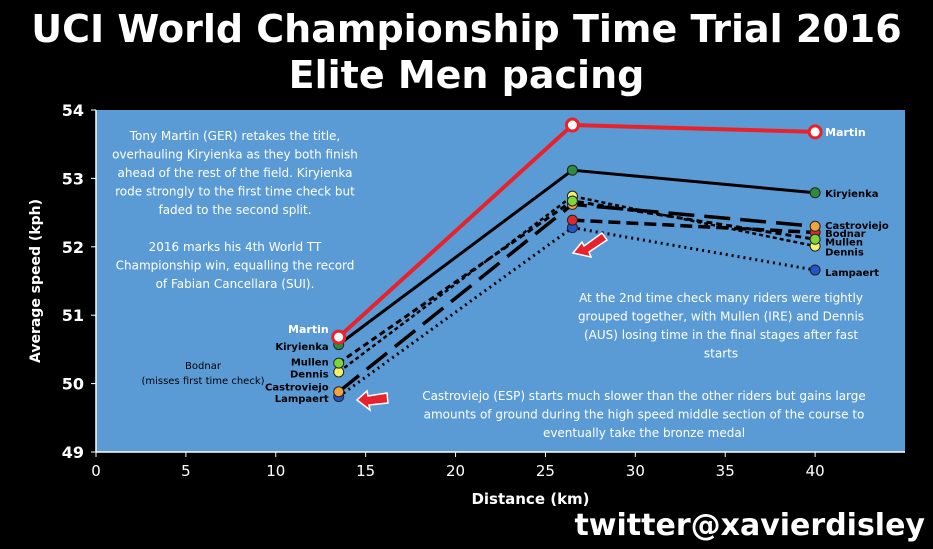 The height and width of the screenshot is (549, 933). What do you see at coordinates (310, 363) in the screenshot?
I see `start-label-mullen: Mullen` at bounding box center [310, 363].